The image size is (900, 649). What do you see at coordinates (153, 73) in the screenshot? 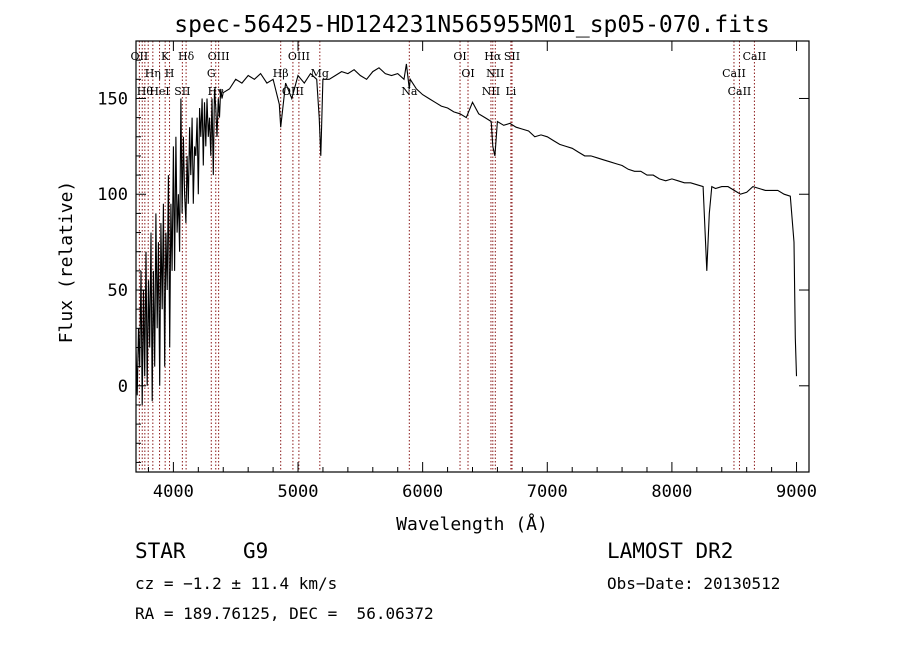
I see `line-label: Hη` at bounding box center [153, 73].